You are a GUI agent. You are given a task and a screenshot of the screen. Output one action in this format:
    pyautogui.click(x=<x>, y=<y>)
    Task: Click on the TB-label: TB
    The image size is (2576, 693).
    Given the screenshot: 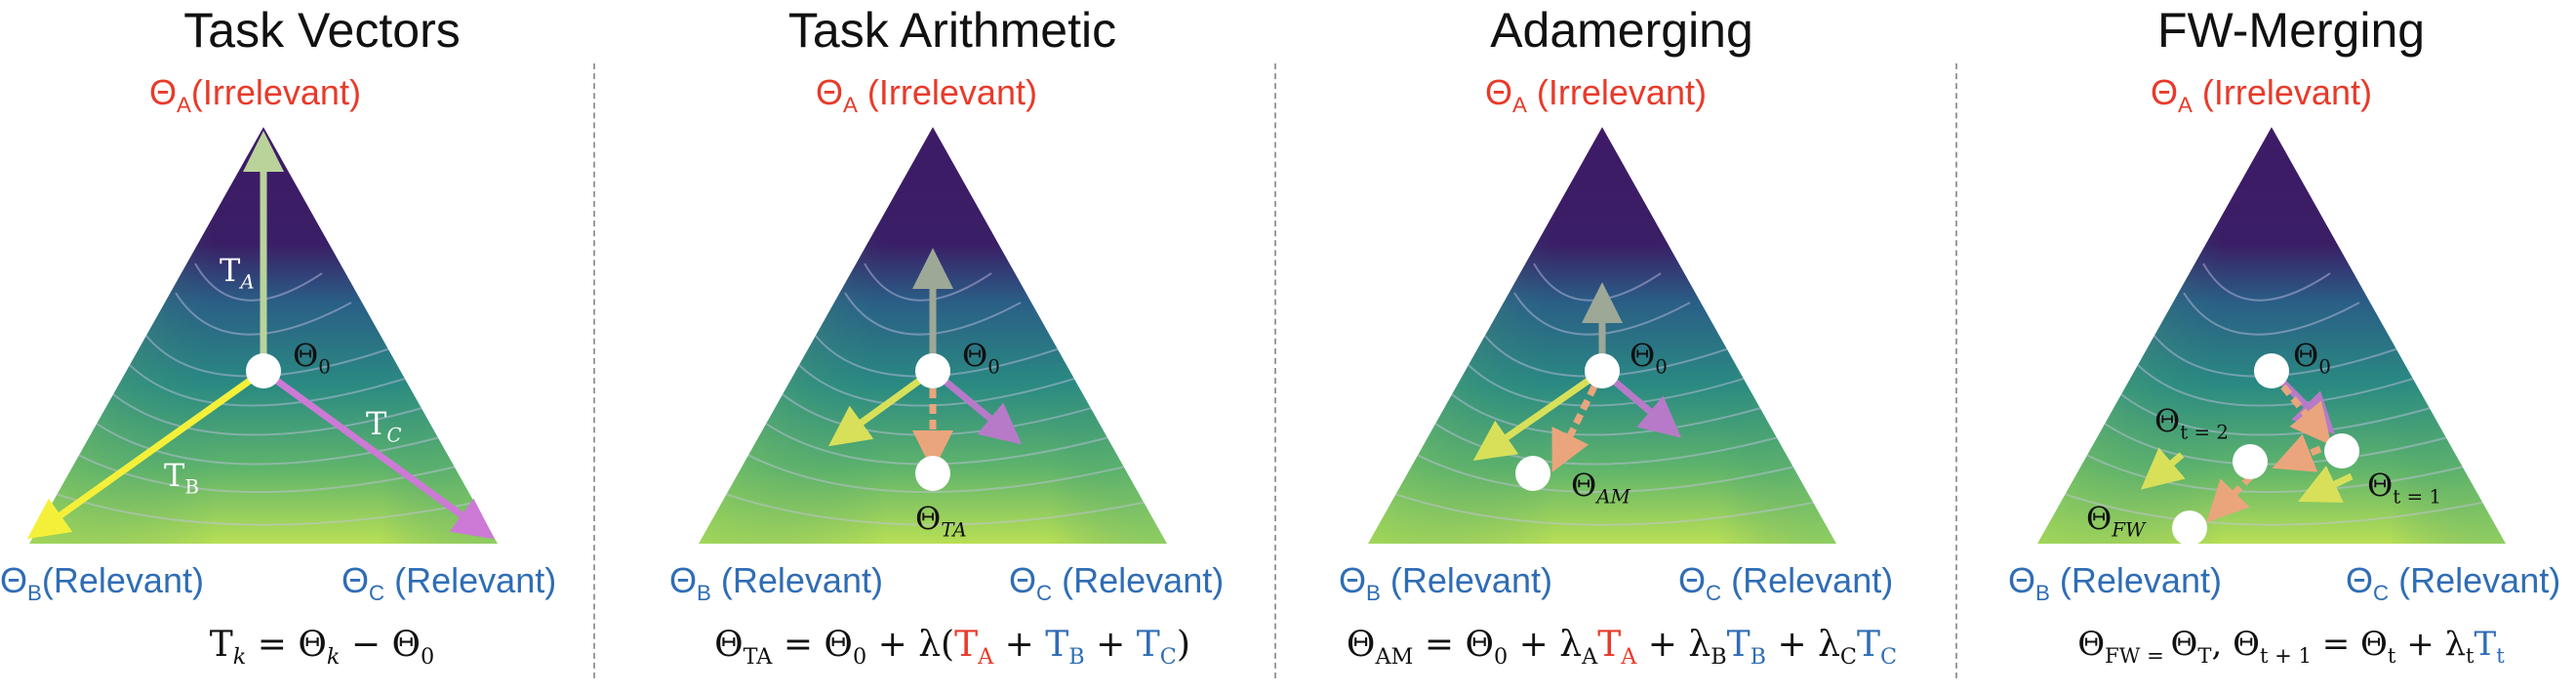 What is the action you would take?
    pyautogui.click(x=181, y=478)
    